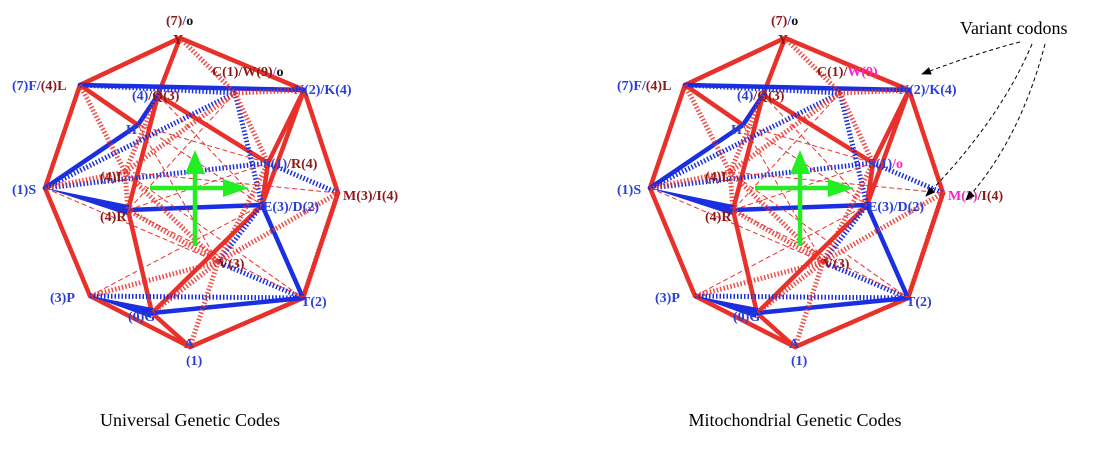  Describe the element at coordinates (302, 164) in the screenshot. I see `label-part: /R(4)` at that location.